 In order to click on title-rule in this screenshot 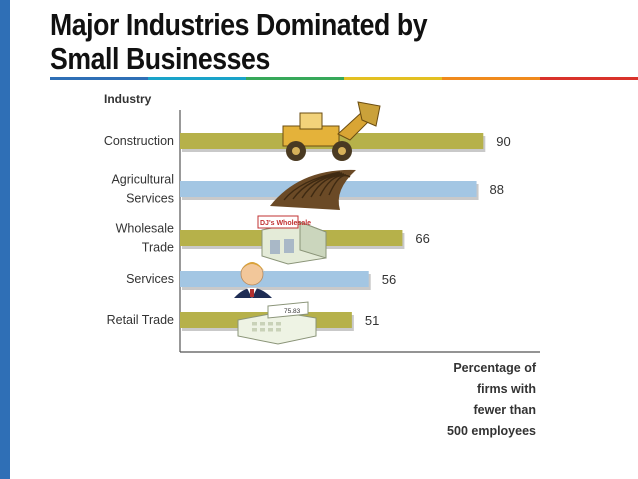, I will do `click(344, 78)`.